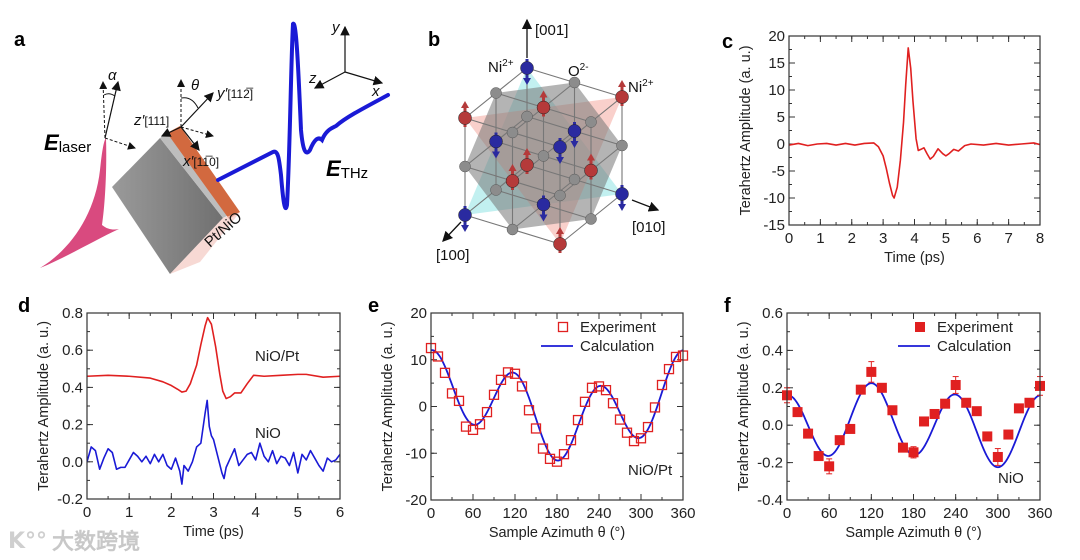  Describe the element at coordinates (336, 27) in the screenshot. I see `axis-y-label: y` at that location.